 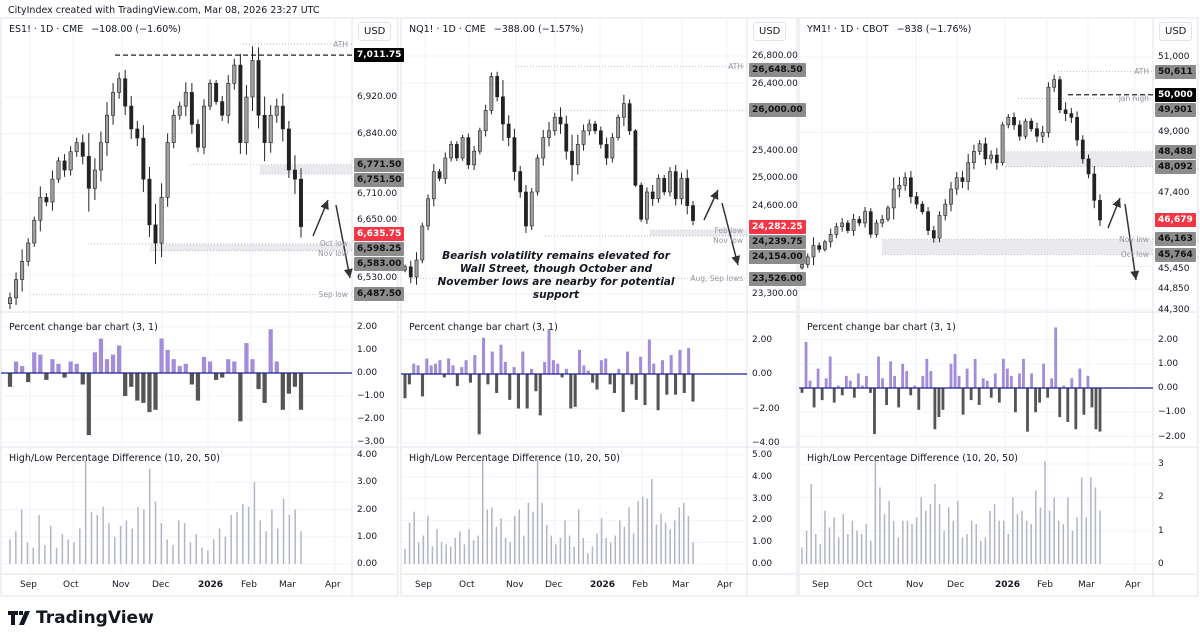 What do you see at coordinates (915, 585) in the screenshot?
I see `time-axis-label: Nov` at bounding box center [915, 585].